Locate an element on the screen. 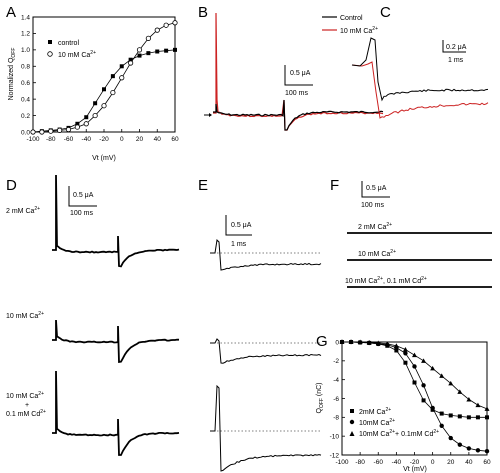 The height and width of the screenshot is (473, 500). panel-g-legend-10mm: 10mM Ca2+ is located at coordinates (377, 422).